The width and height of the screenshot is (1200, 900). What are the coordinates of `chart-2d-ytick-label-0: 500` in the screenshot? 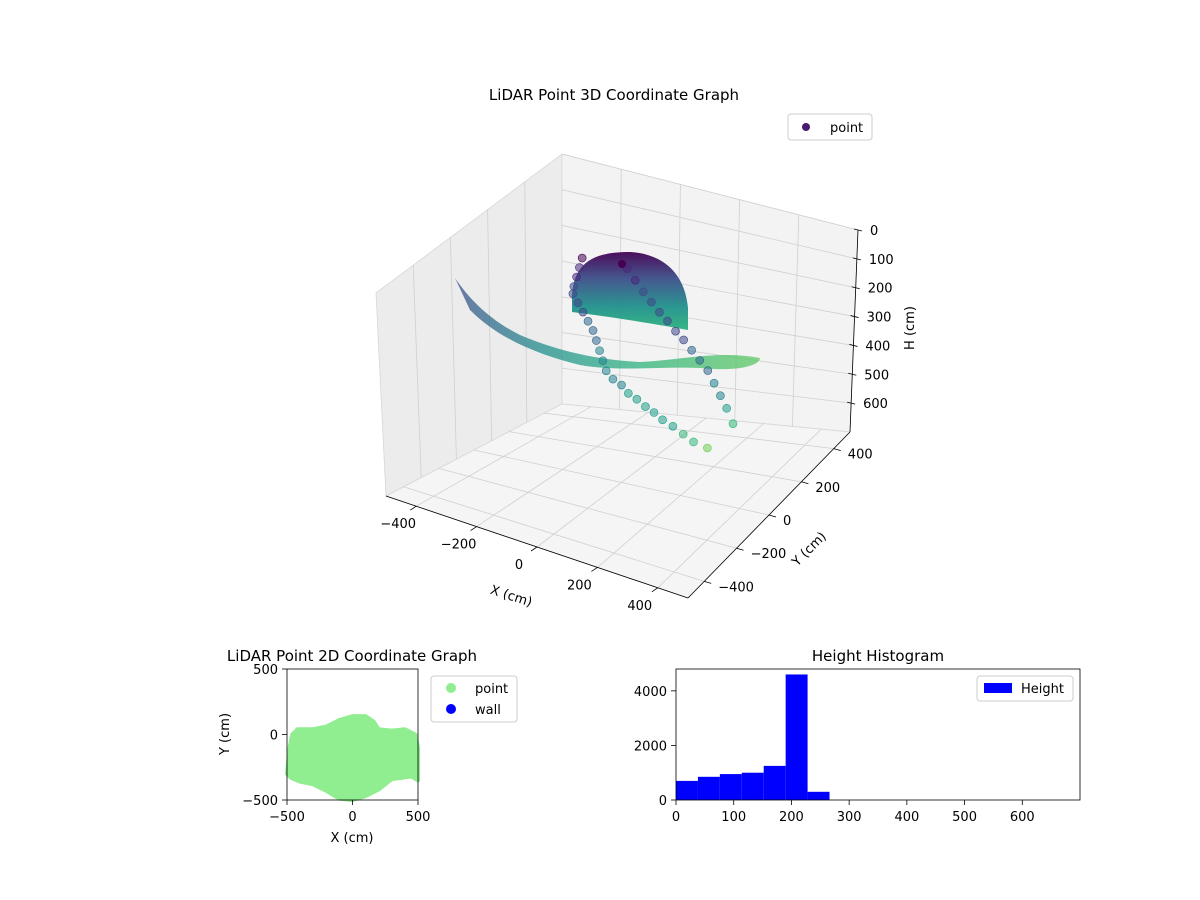 It's located at (265, 670).